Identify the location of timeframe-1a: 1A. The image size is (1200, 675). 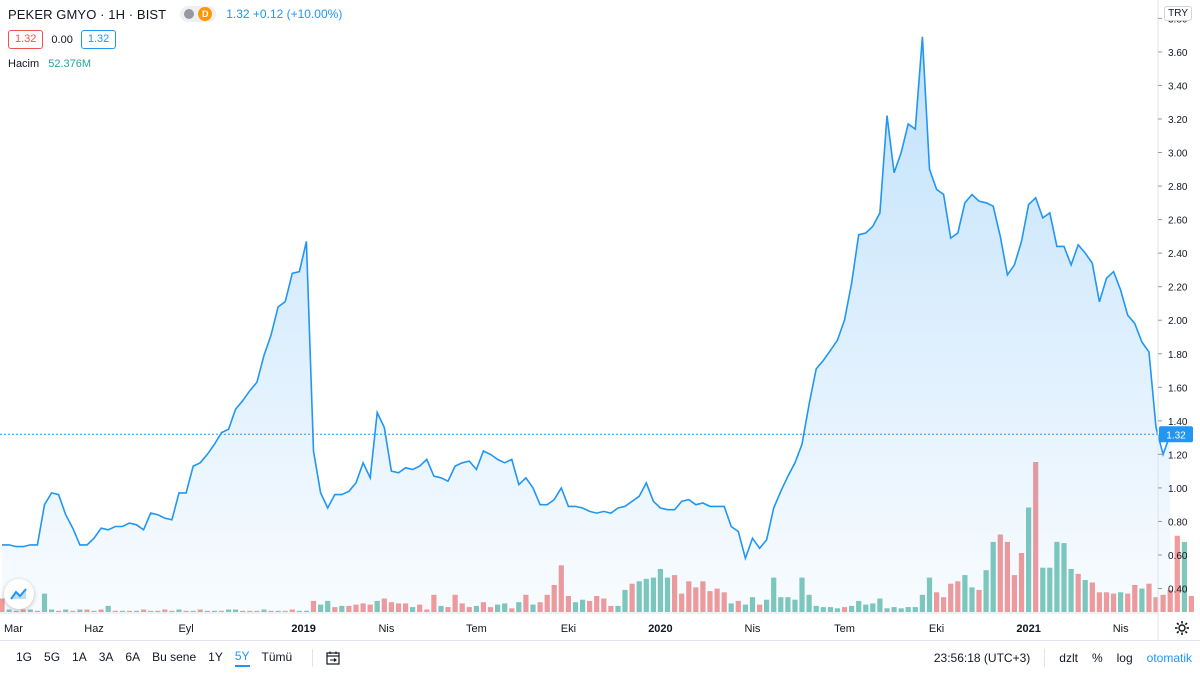
(79, 656).